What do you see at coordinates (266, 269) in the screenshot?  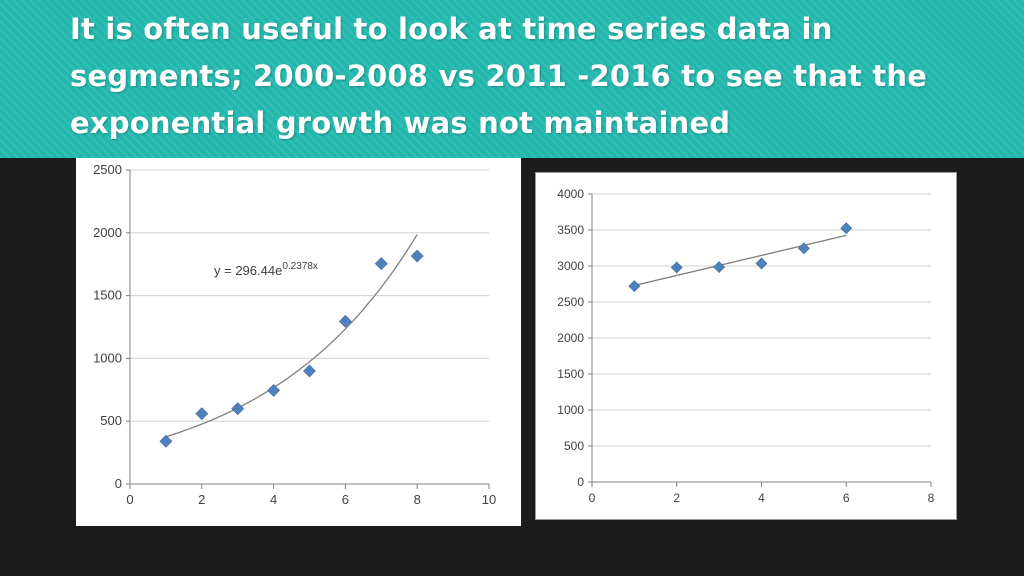 I see `trendline-equation: y = 296.44e0.2378x` at bounding box center [266, 269].